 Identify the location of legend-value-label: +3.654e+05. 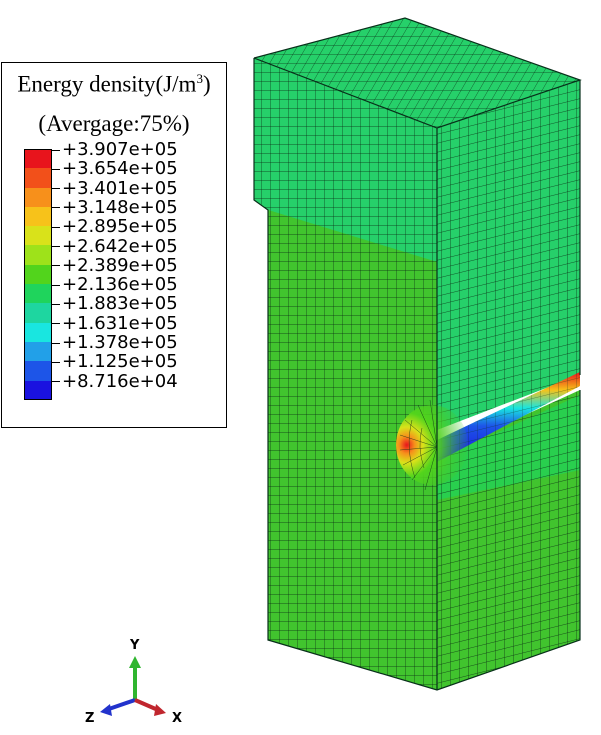
(115, 169).